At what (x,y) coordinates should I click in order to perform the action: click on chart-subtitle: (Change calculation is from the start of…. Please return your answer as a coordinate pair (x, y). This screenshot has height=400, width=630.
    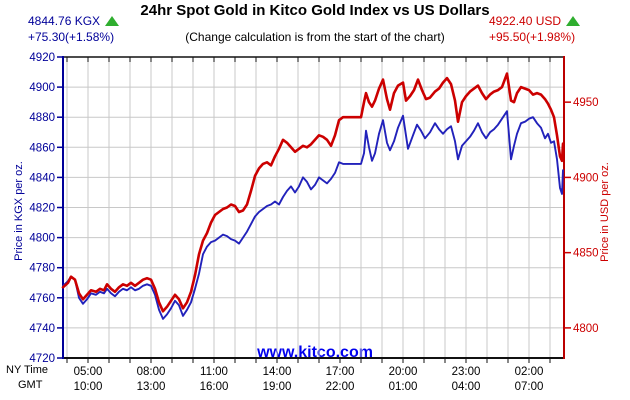
    Looking at the image, I should click on (315, 37).